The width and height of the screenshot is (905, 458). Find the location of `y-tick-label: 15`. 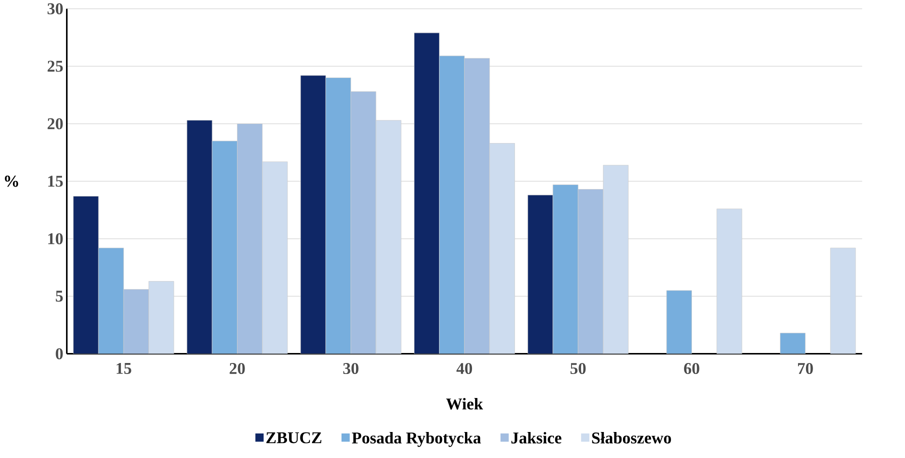

y-tick-label: 15 is located at coordinates (55, 181).